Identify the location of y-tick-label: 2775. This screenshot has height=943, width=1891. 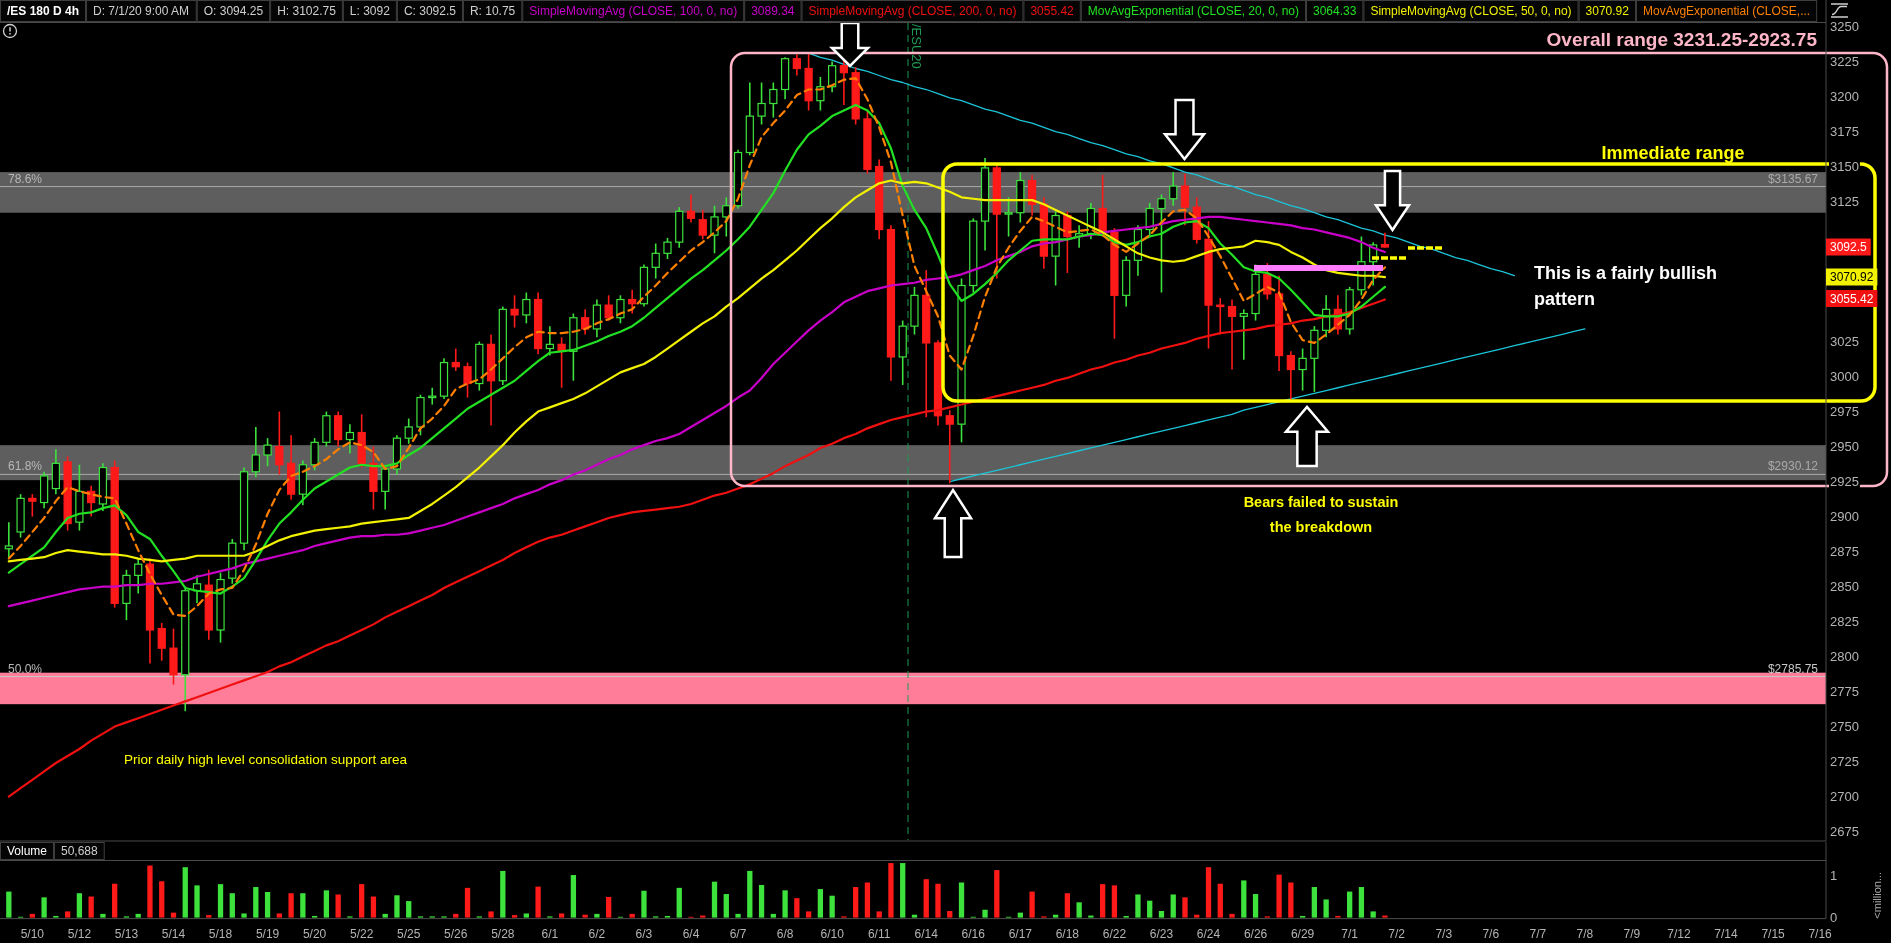
(1844, 692).